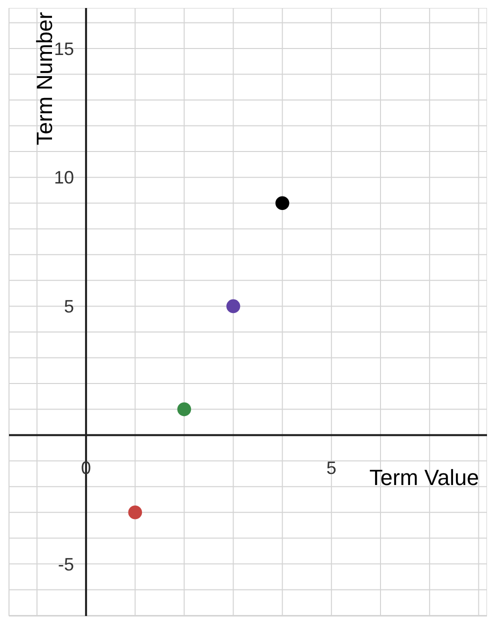 The image size is (495, 625). I want to click on y-tick-label: 15, so click(64, 48).